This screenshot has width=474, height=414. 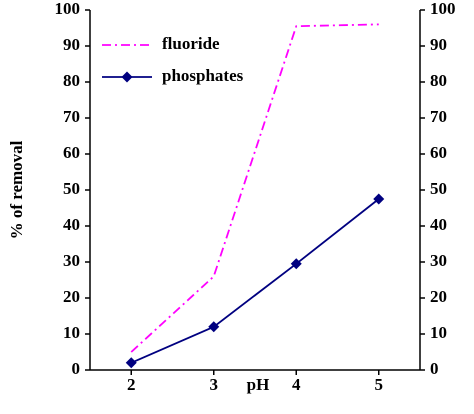 What do you see at coordinates (71, 296) in the screenshot?
I see `y-tick-label: 20` at bounding box center [71, 296].